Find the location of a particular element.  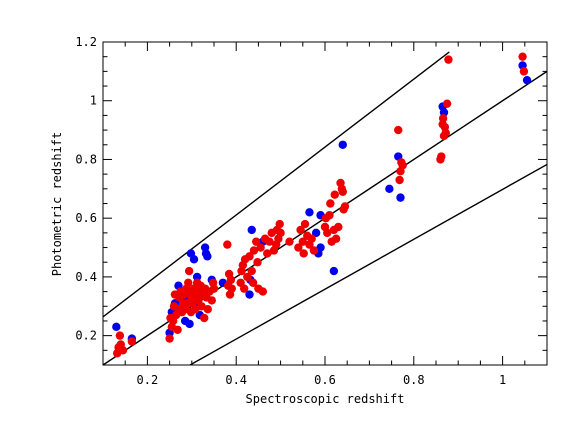

y-tick-label: 0.8 is located at coordinates (86, 159).